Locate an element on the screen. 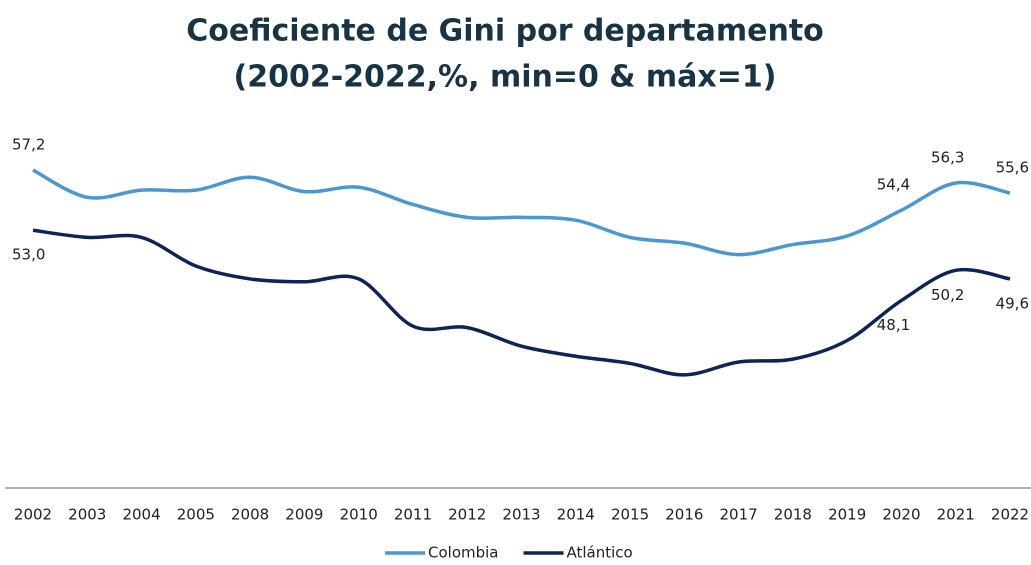  x-tick-label: 2011 is located at coordinates (413, 515).